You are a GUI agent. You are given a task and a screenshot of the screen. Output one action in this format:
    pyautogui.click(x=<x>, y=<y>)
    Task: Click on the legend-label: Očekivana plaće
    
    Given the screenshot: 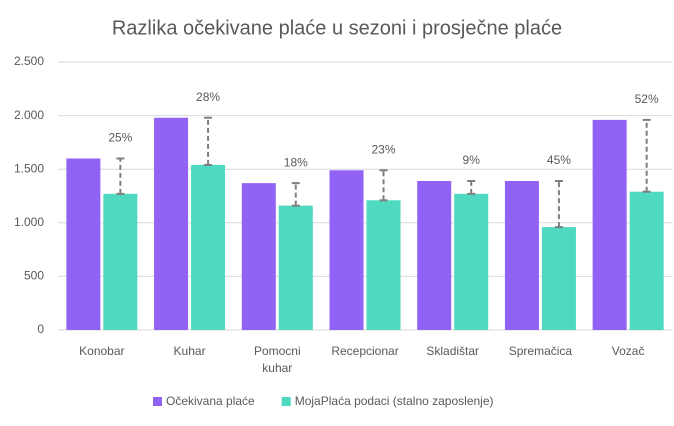 What is the action you would take?
    pyautogui.click(x=210, y=401)
    